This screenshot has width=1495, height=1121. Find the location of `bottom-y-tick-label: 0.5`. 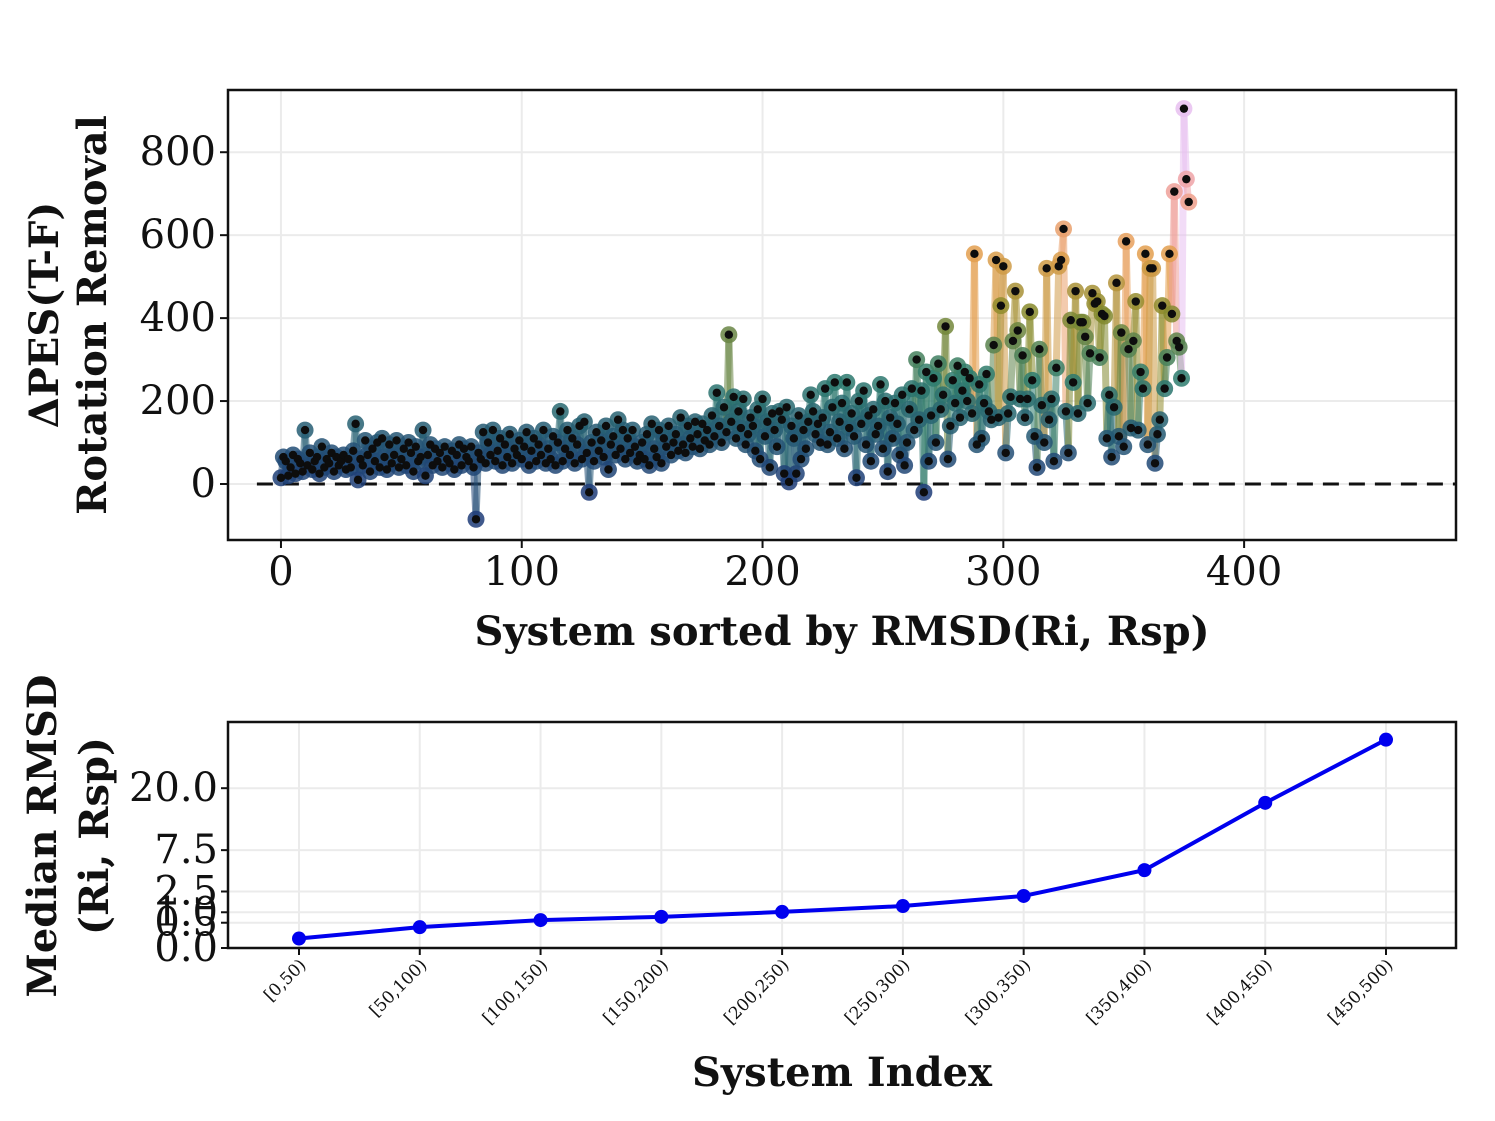

bottom-y-tick-label: 0.5 is located at coordinates (186, 923).